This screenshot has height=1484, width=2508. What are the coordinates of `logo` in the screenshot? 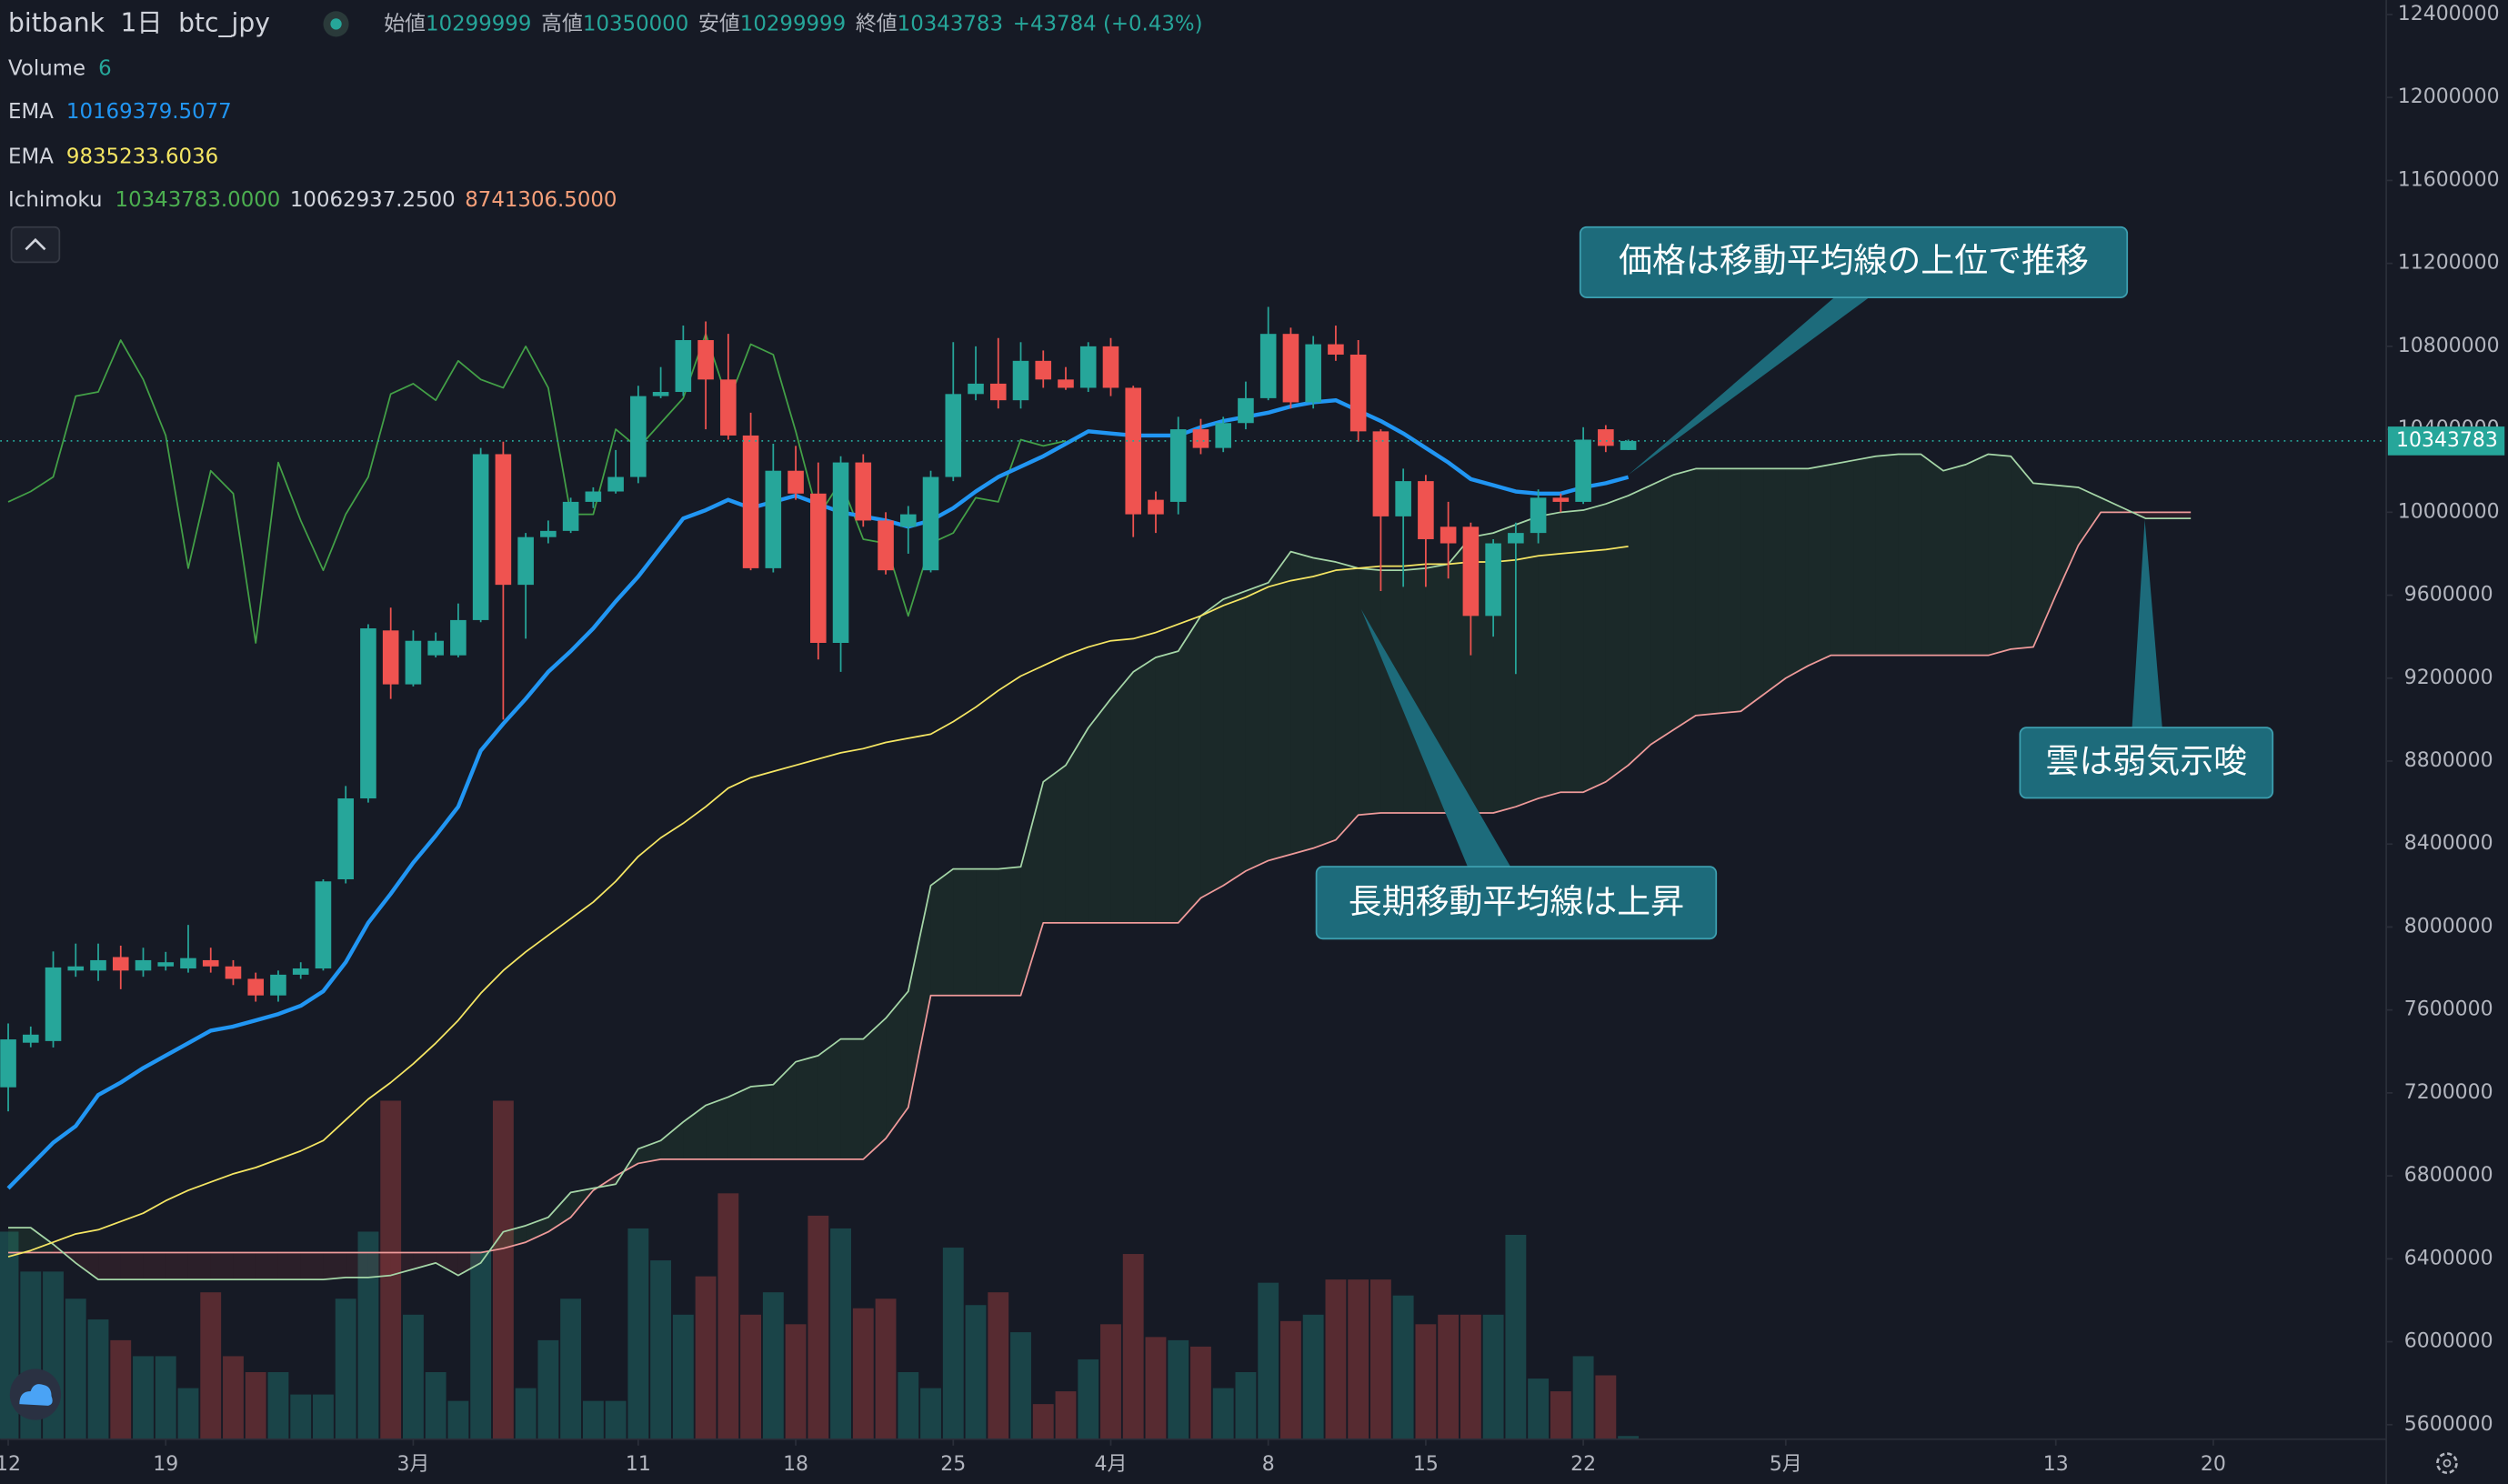 It's located at (35, 1394).